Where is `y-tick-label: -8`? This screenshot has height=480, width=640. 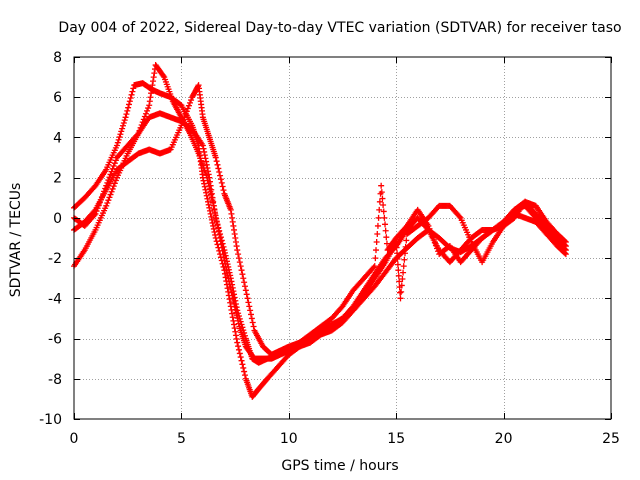 y-tick-label: -8 is located at coordinates (55, 380).